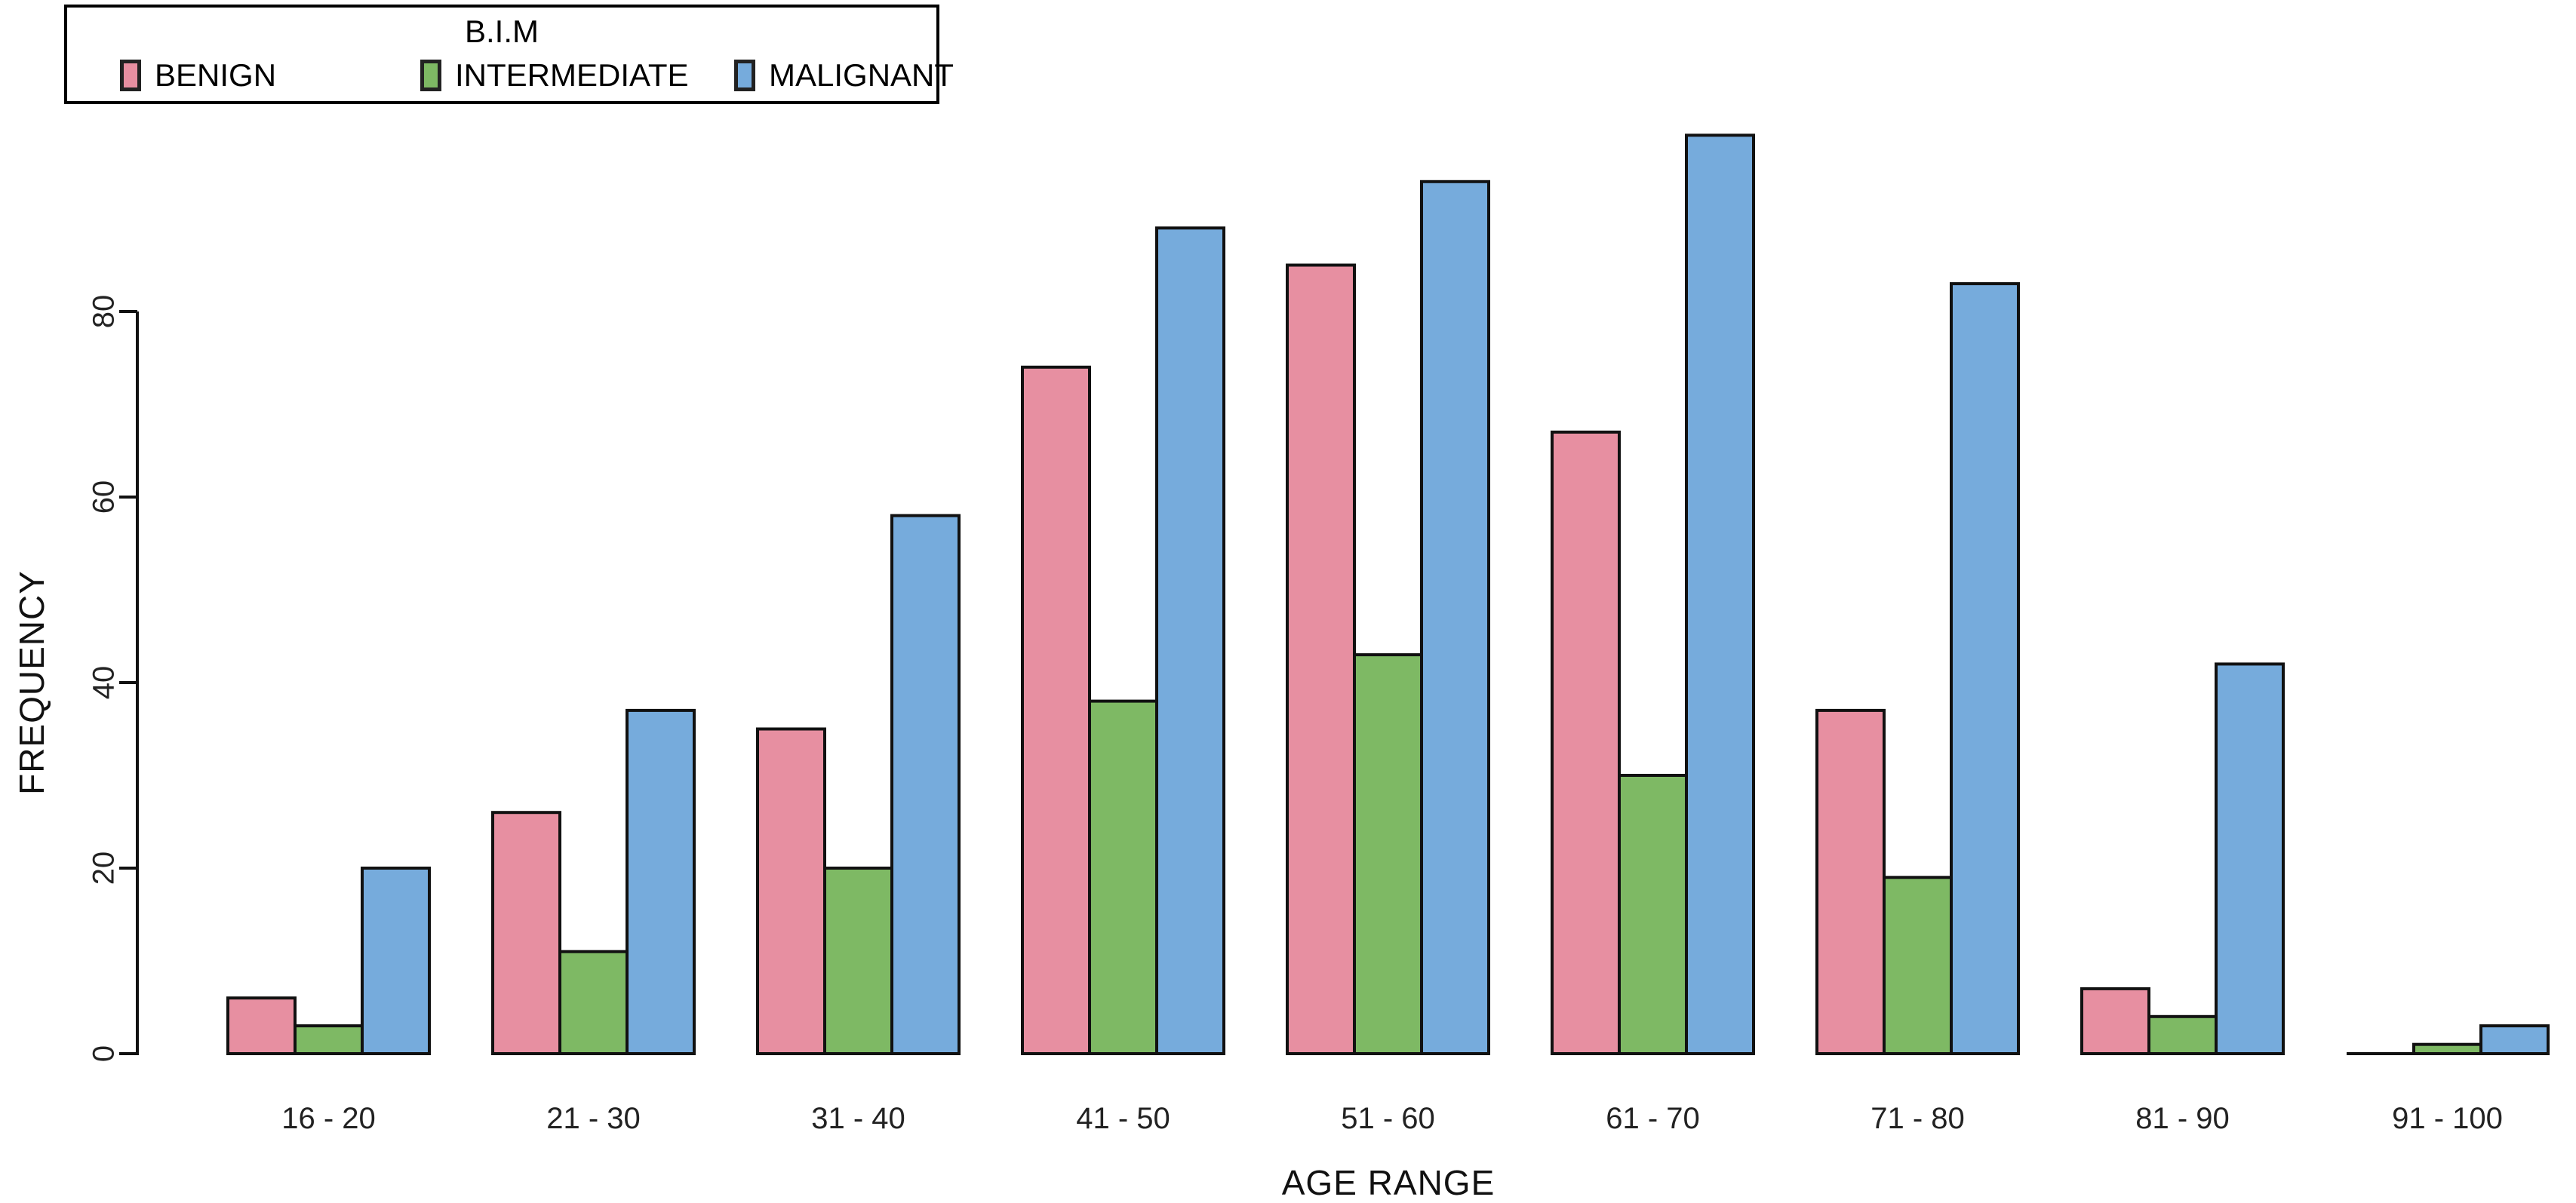  I want to click on legend-entry-malignant: MALIGNANT, so click(844, 75).